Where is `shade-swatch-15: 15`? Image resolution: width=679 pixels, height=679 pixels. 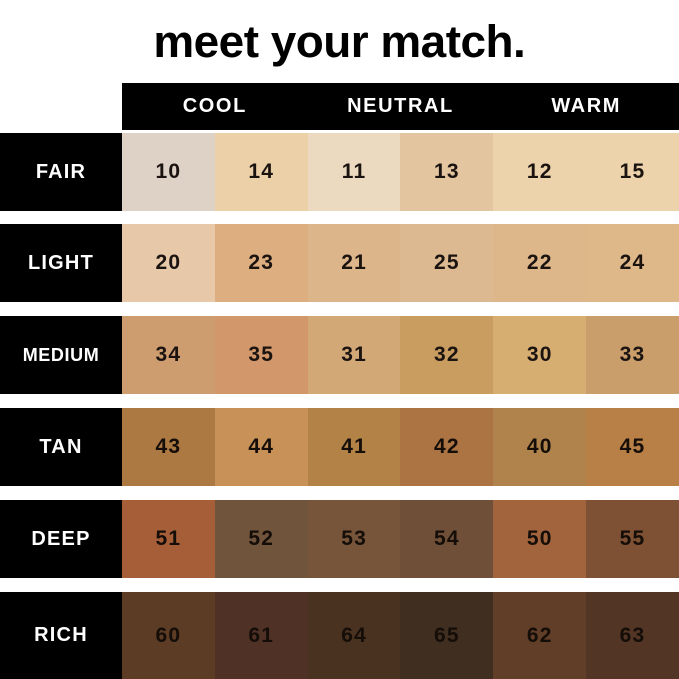
shade-swatch-15: 15 is located at coordinates (632, 172).